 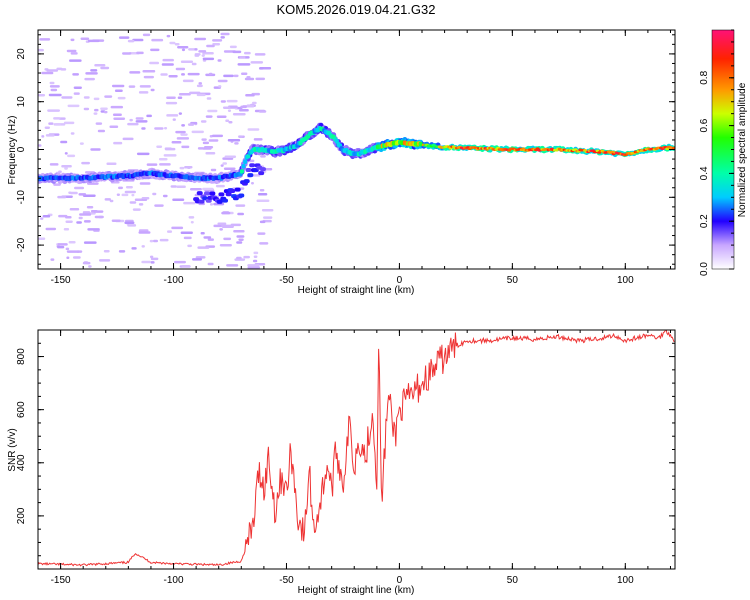 What do you see at coordinates (174, 580) in the screenshot?
I see `snr-xtick-label: -100` at bounding box center [174, 580].